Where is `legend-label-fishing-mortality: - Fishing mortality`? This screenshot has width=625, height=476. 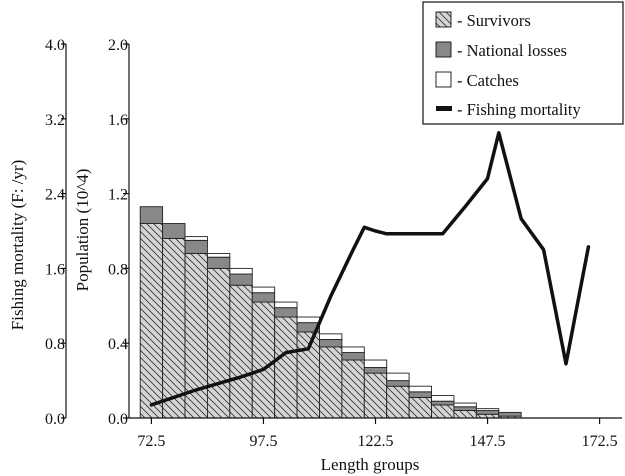
legend-label-fishing-mortality: - Fishing mortality is located at coordinates (519, 109).